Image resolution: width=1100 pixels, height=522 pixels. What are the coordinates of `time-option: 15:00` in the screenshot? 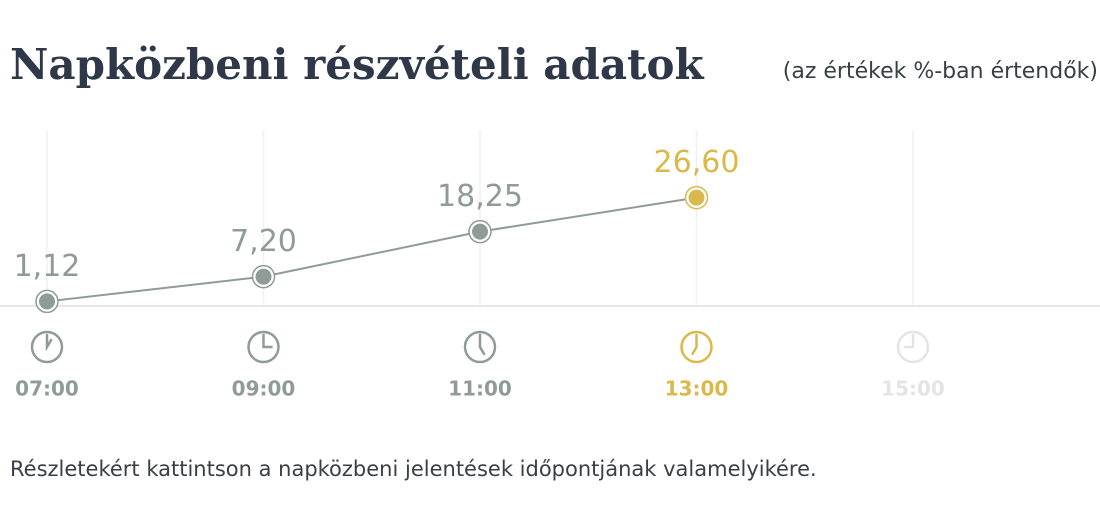 It's located at (913, 365).